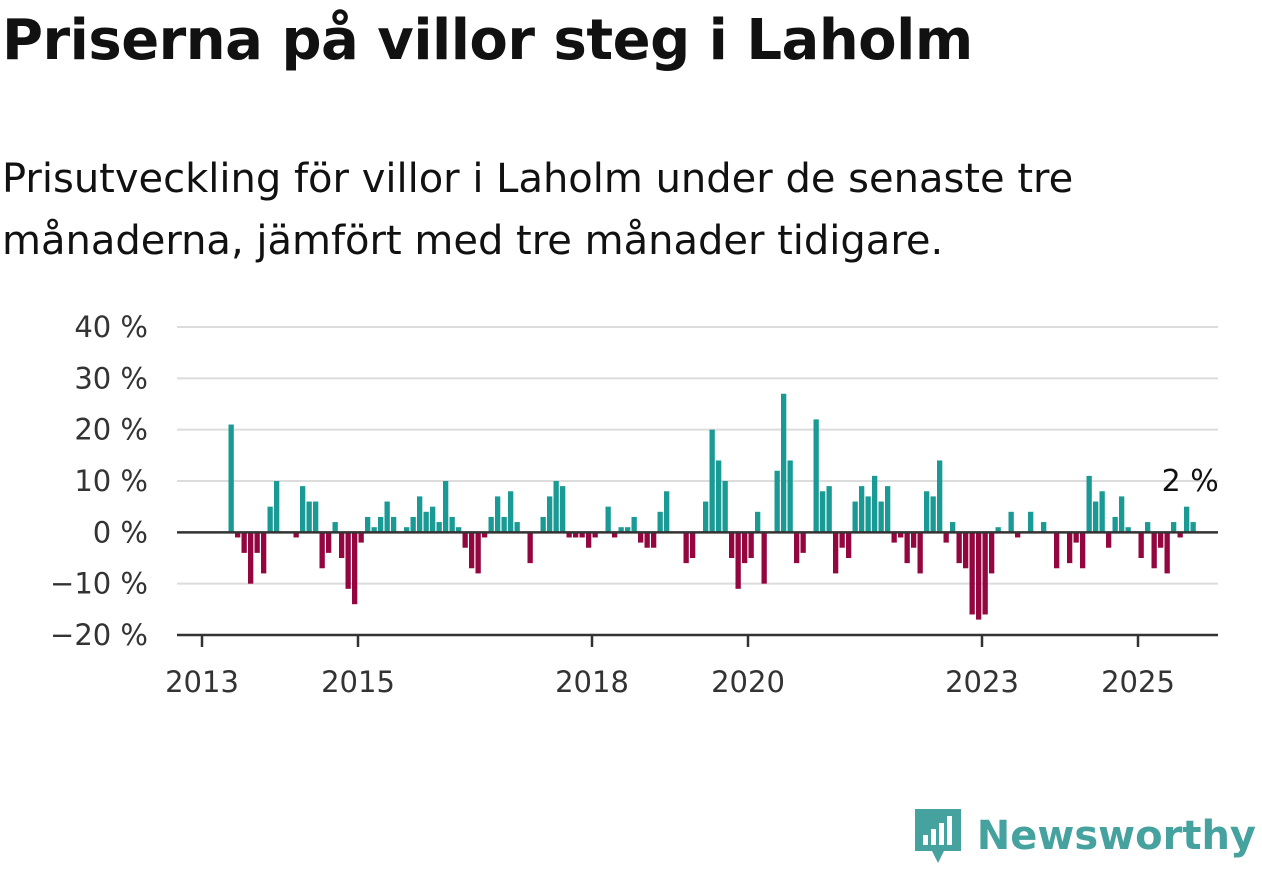  Describe the element at coordinates (1138, 682) in the screenshot. I see `x-tick-label: 2025` at that location.